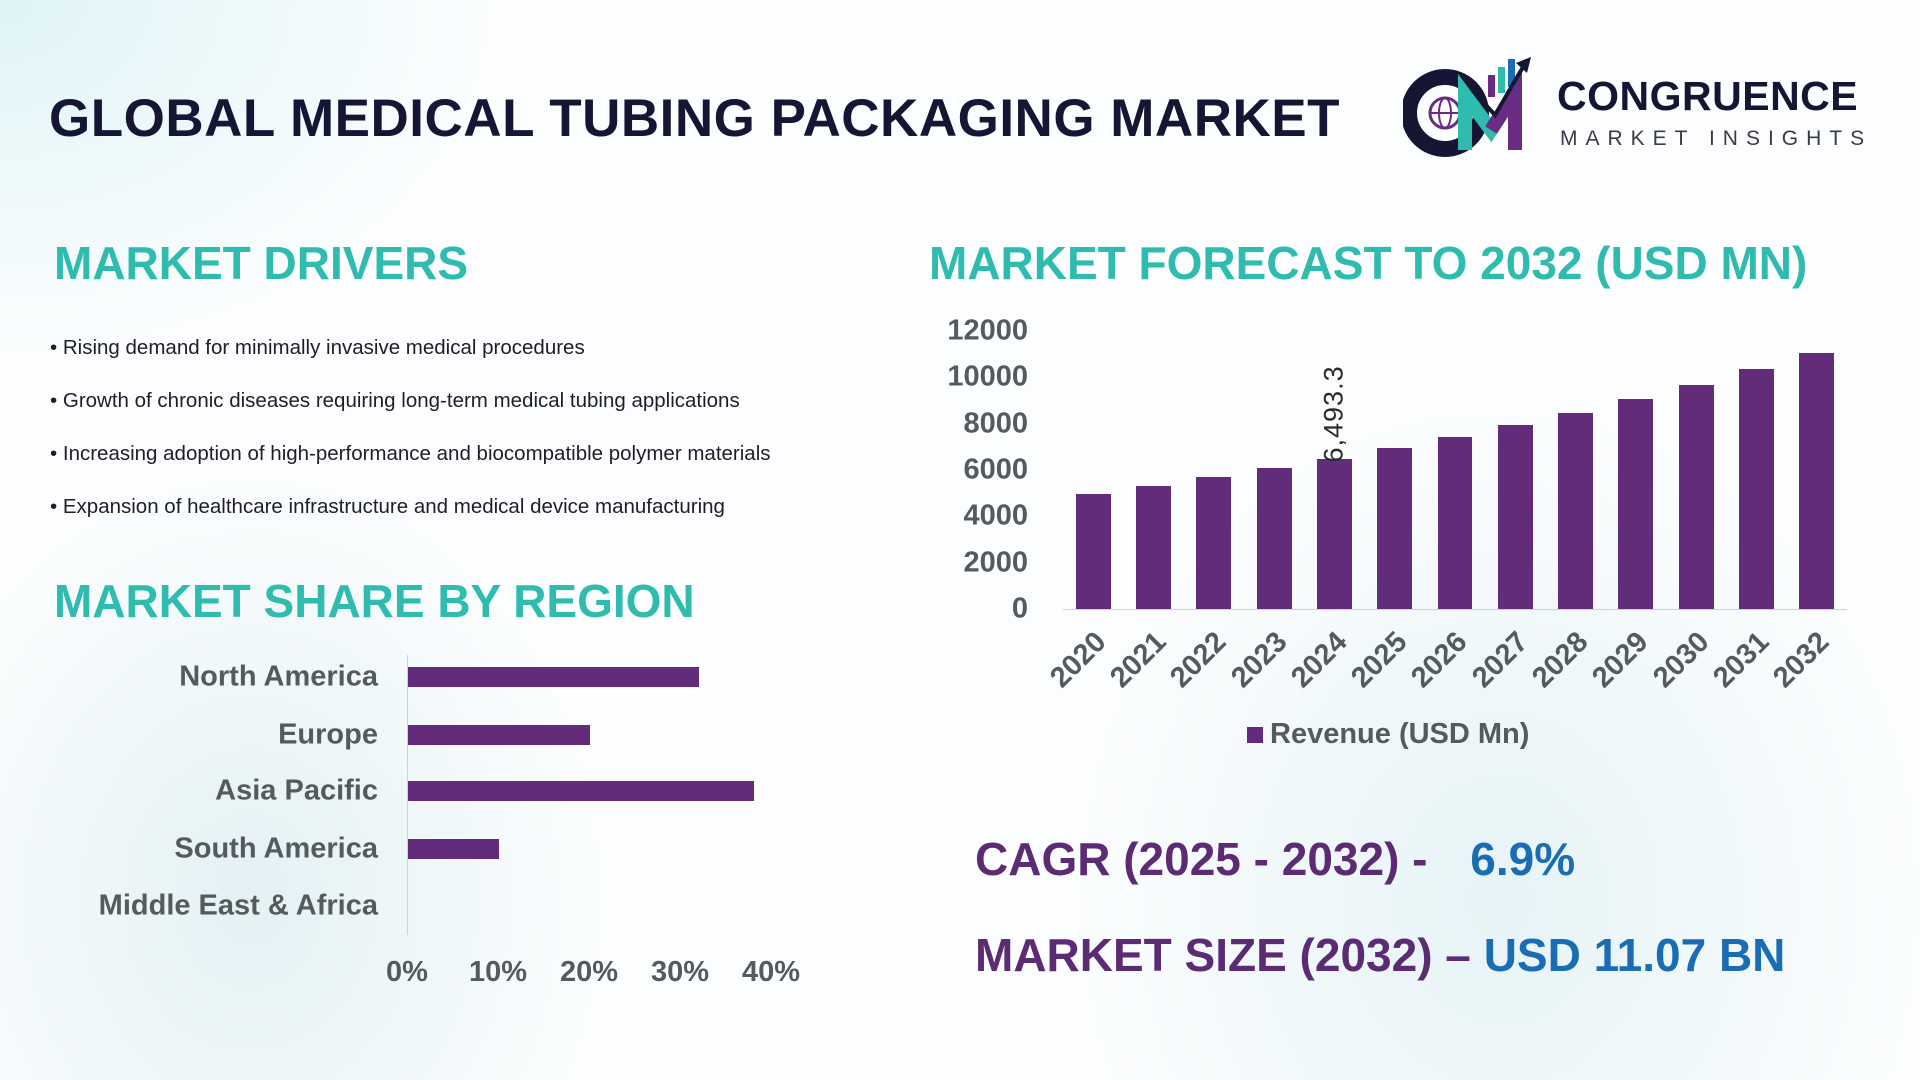 This screenshot has height=1080, width=1920. What do you see at coordinates (1138, 660) in the screenshot?
I see `forecast-x-tick: 2021` at bounding box center [1138, 660].